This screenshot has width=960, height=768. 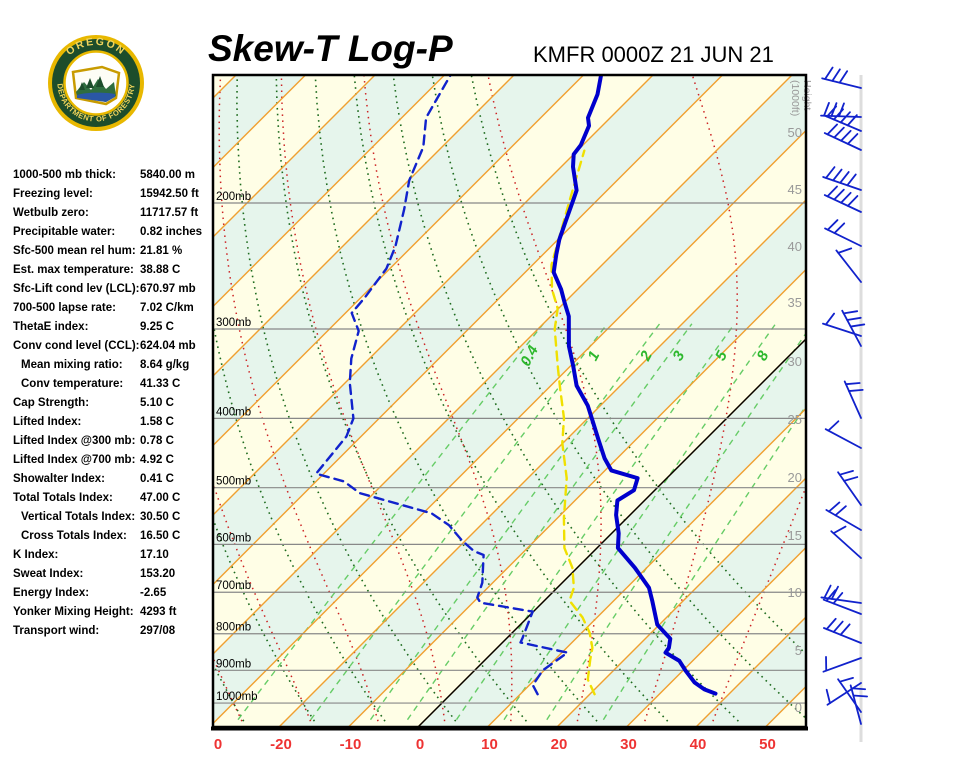 What do you see at coordinates (233, 538) in the screenshot?
I see `pressure-label: 600mb` at bounding box center [233, 538].